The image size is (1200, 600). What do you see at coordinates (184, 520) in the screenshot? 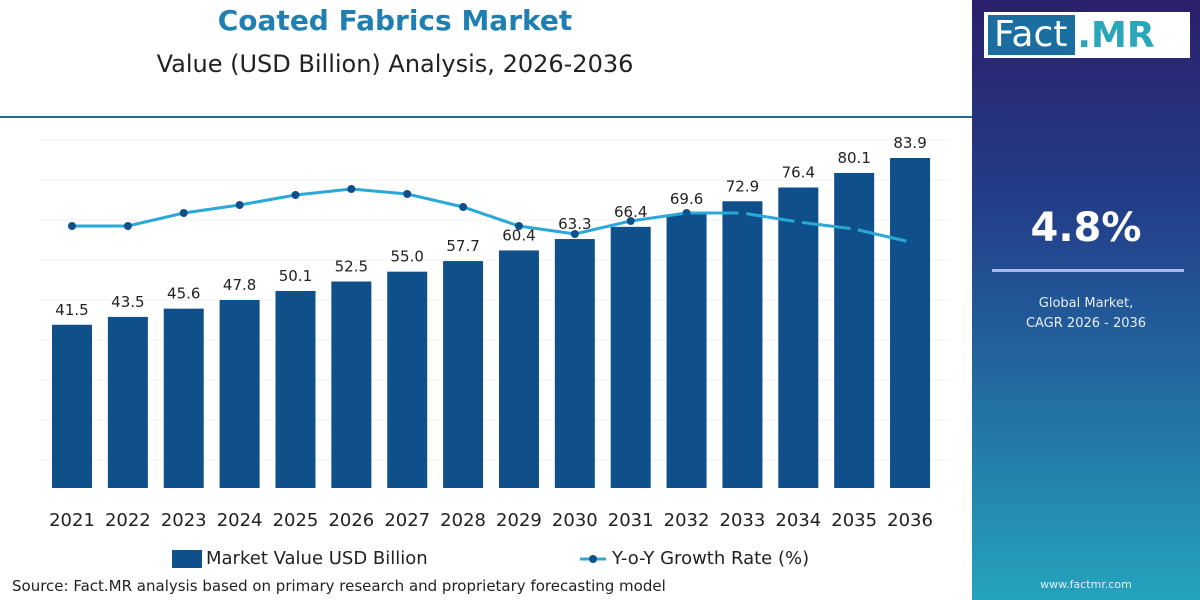
I see `x-tick-label: 2023` at bounding box center [184, 520].